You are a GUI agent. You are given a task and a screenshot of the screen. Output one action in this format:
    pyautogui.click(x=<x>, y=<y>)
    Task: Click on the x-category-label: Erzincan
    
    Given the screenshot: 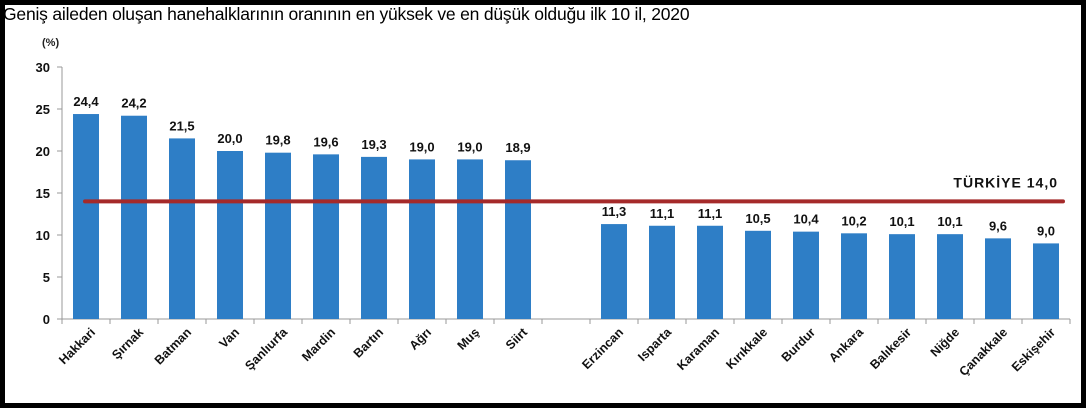 What is the action you would take?
    pyautogui.click(x=602, y=348)
    